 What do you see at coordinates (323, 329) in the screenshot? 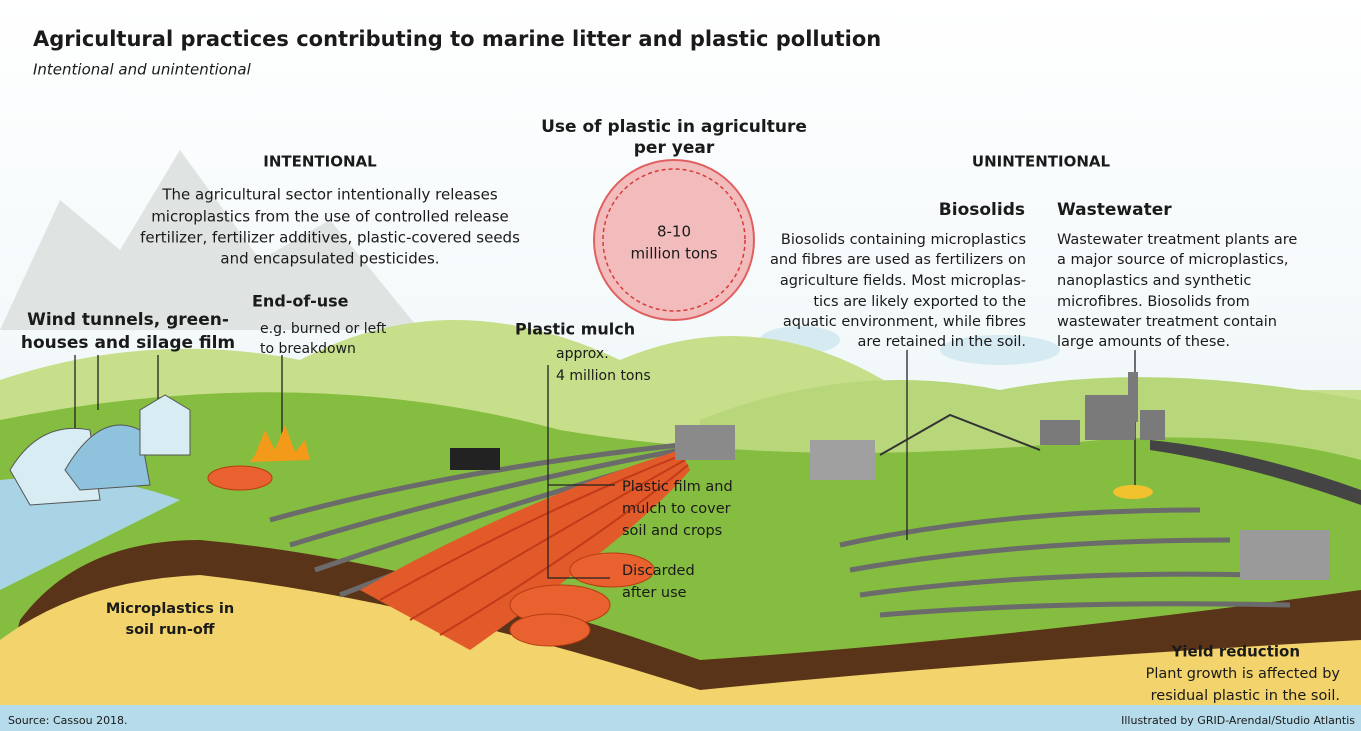
I see `body-text: e.g. burned or left` at bounding box center [323, 329].